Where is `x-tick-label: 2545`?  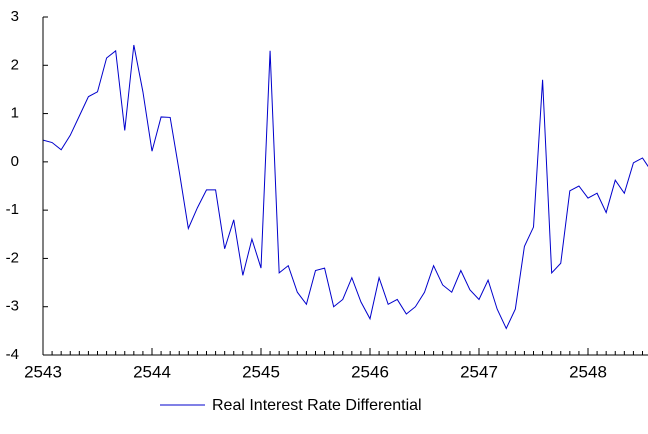 x-tick-label: 2545 is located at coordinates (261, 371).